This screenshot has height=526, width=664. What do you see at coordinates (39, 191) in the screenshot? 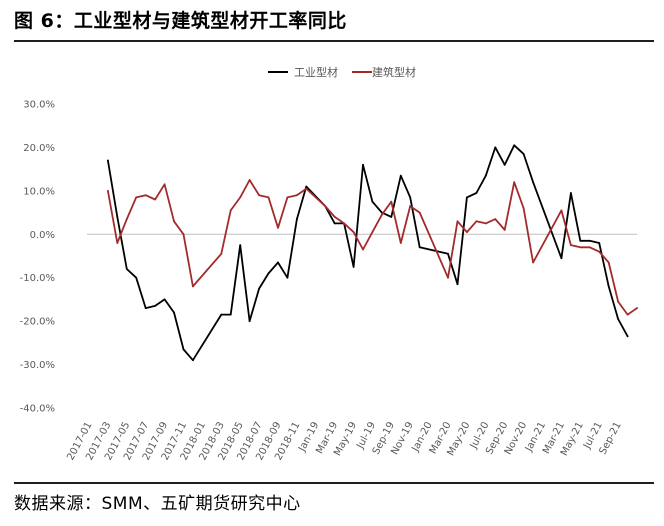
I see `y-tick-label: 10.0%` at bounding box center [39, 191].